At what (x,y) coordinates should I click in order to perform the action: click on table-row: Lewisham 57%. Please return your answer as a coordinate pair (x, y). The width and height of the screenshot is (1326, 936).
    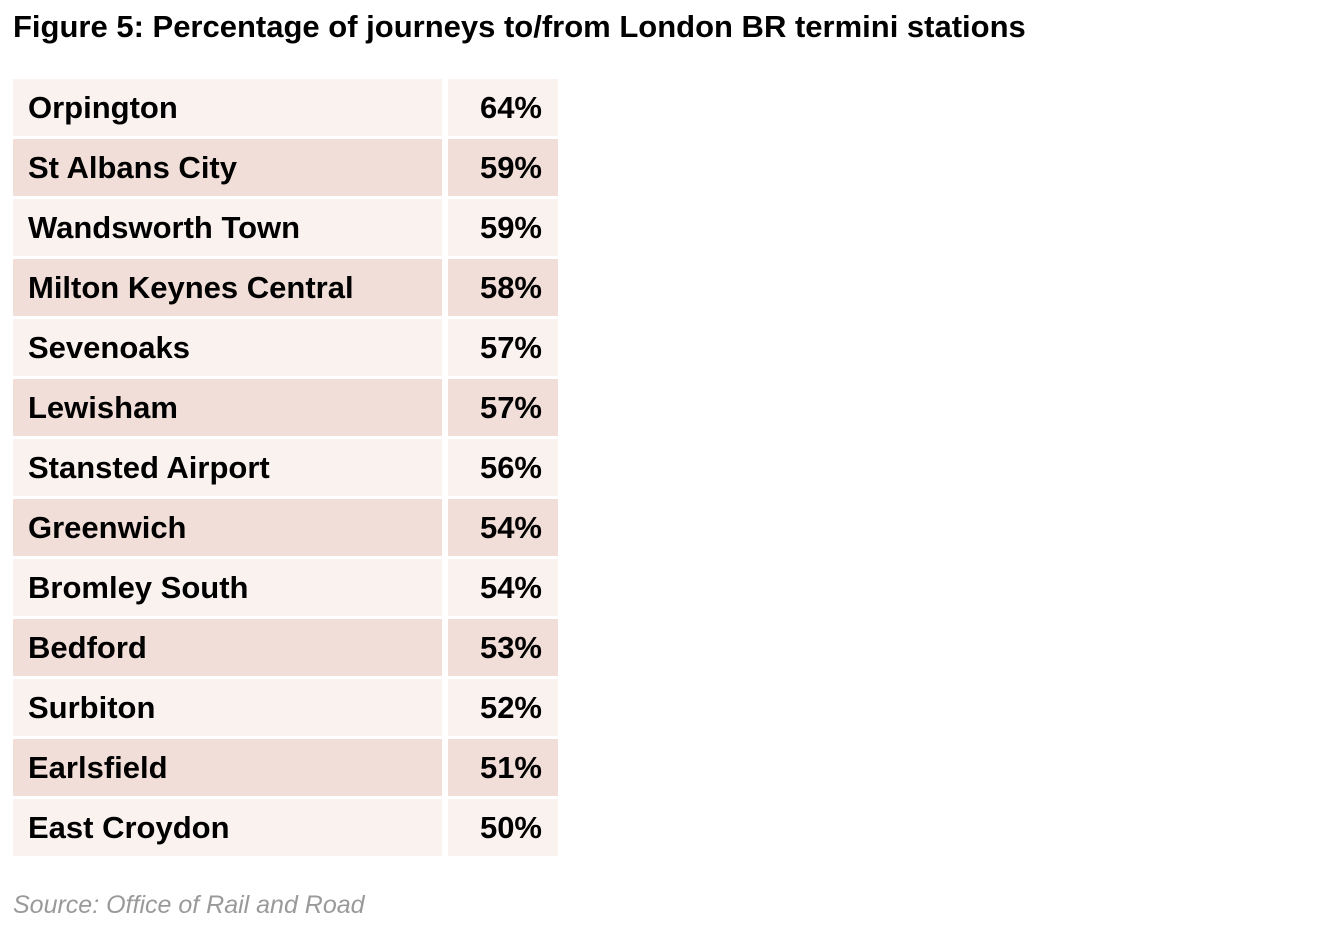
    Looking at the image, I should click on (285, 407).